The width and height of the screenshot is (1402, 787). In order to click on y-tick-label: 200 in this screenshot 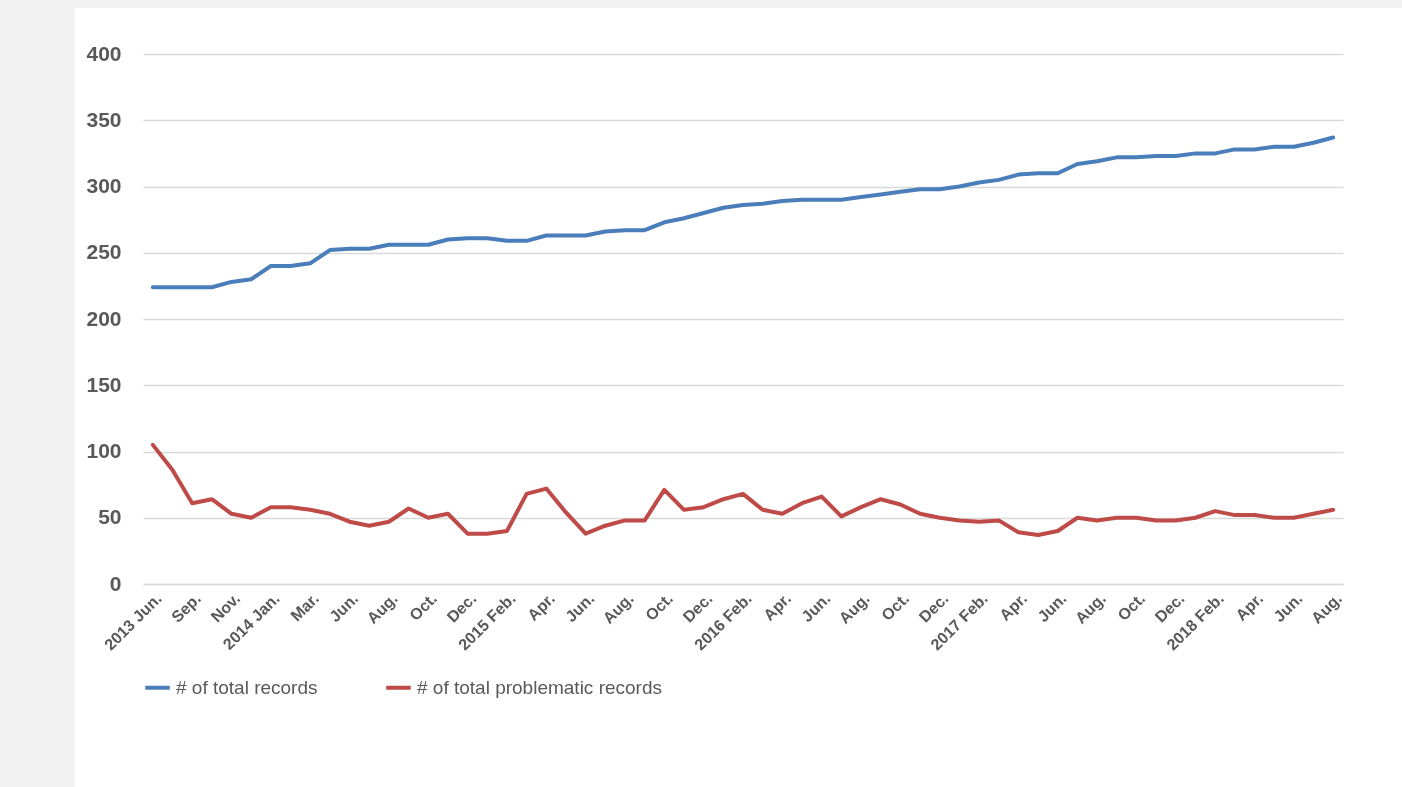, I will do `click(104, 318)`.